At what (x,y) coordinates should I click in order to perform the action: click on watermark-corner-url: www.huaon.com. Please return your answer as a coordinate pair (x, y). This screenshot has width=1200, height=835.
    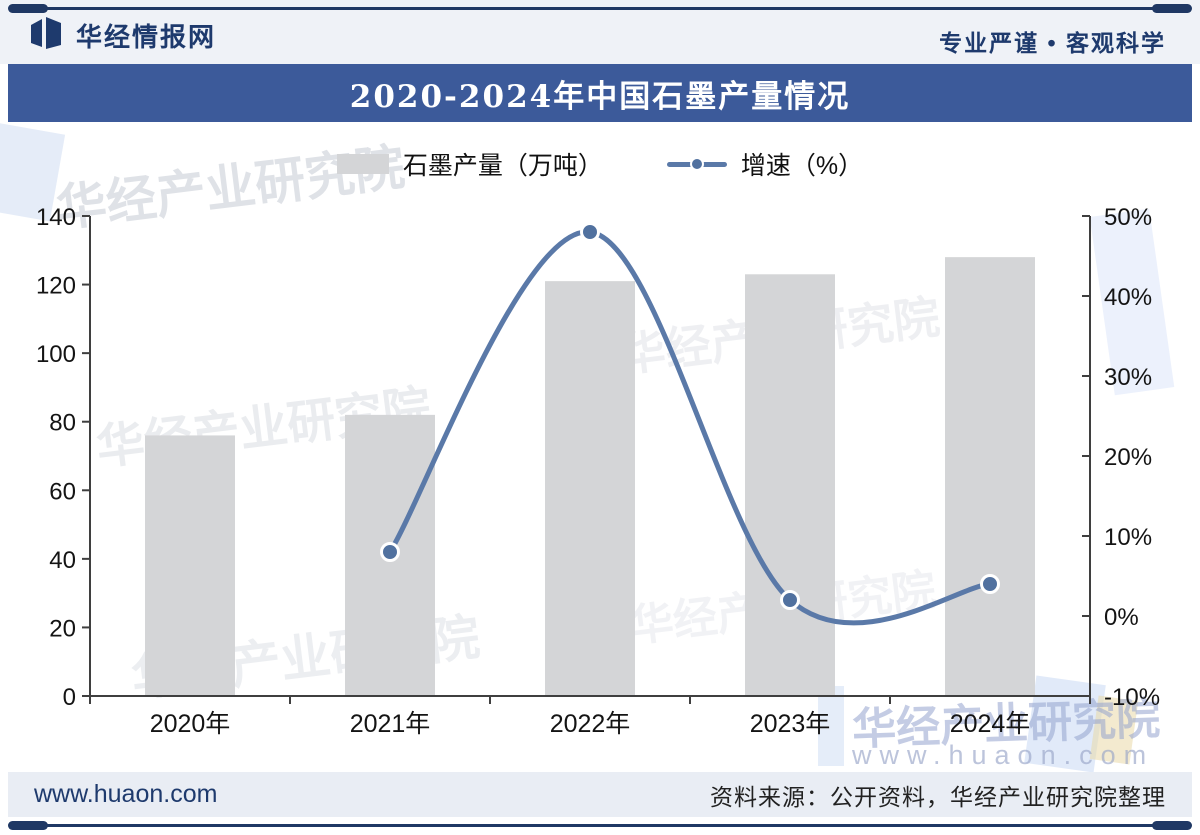
    Looking at the image, I should click on (1003, 755).